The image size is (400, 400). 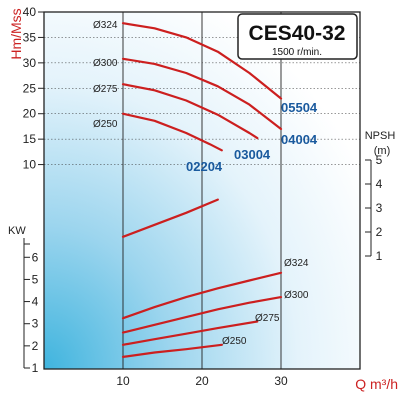 What do you see at coordinates (296, 263) in the screenshot?
I see `kw-curve-label-324: Ø324` at bounding box center [296, 263].